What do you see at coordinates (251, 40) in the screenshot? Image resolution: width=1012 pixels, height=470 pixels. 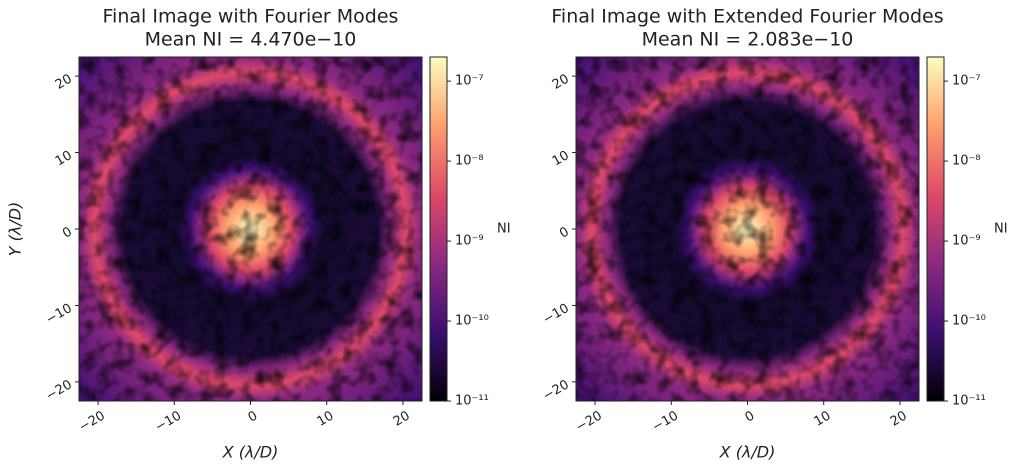 I see `chart-subtitle: Mean NI = 4.470e−10` at bounding box center [251, 40].